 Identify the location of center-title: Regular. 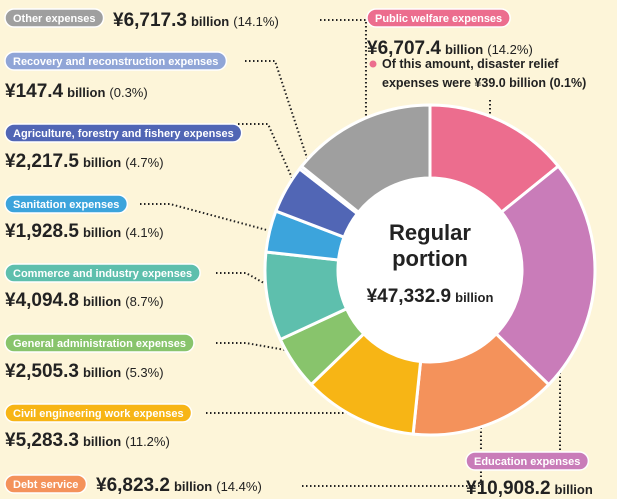
(430, 232).